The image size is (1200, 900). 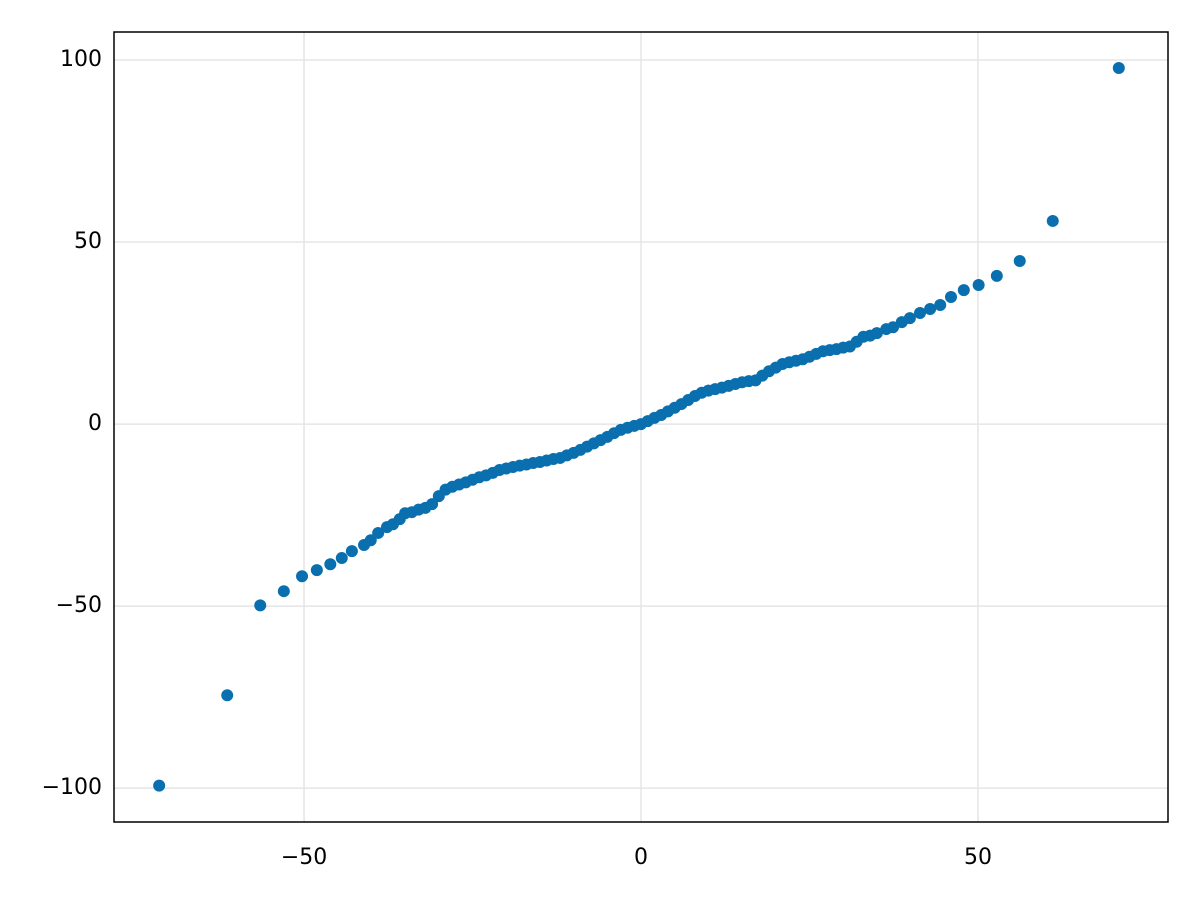 I want to click on y-tick-label: −100, so click(x=72, y=787).